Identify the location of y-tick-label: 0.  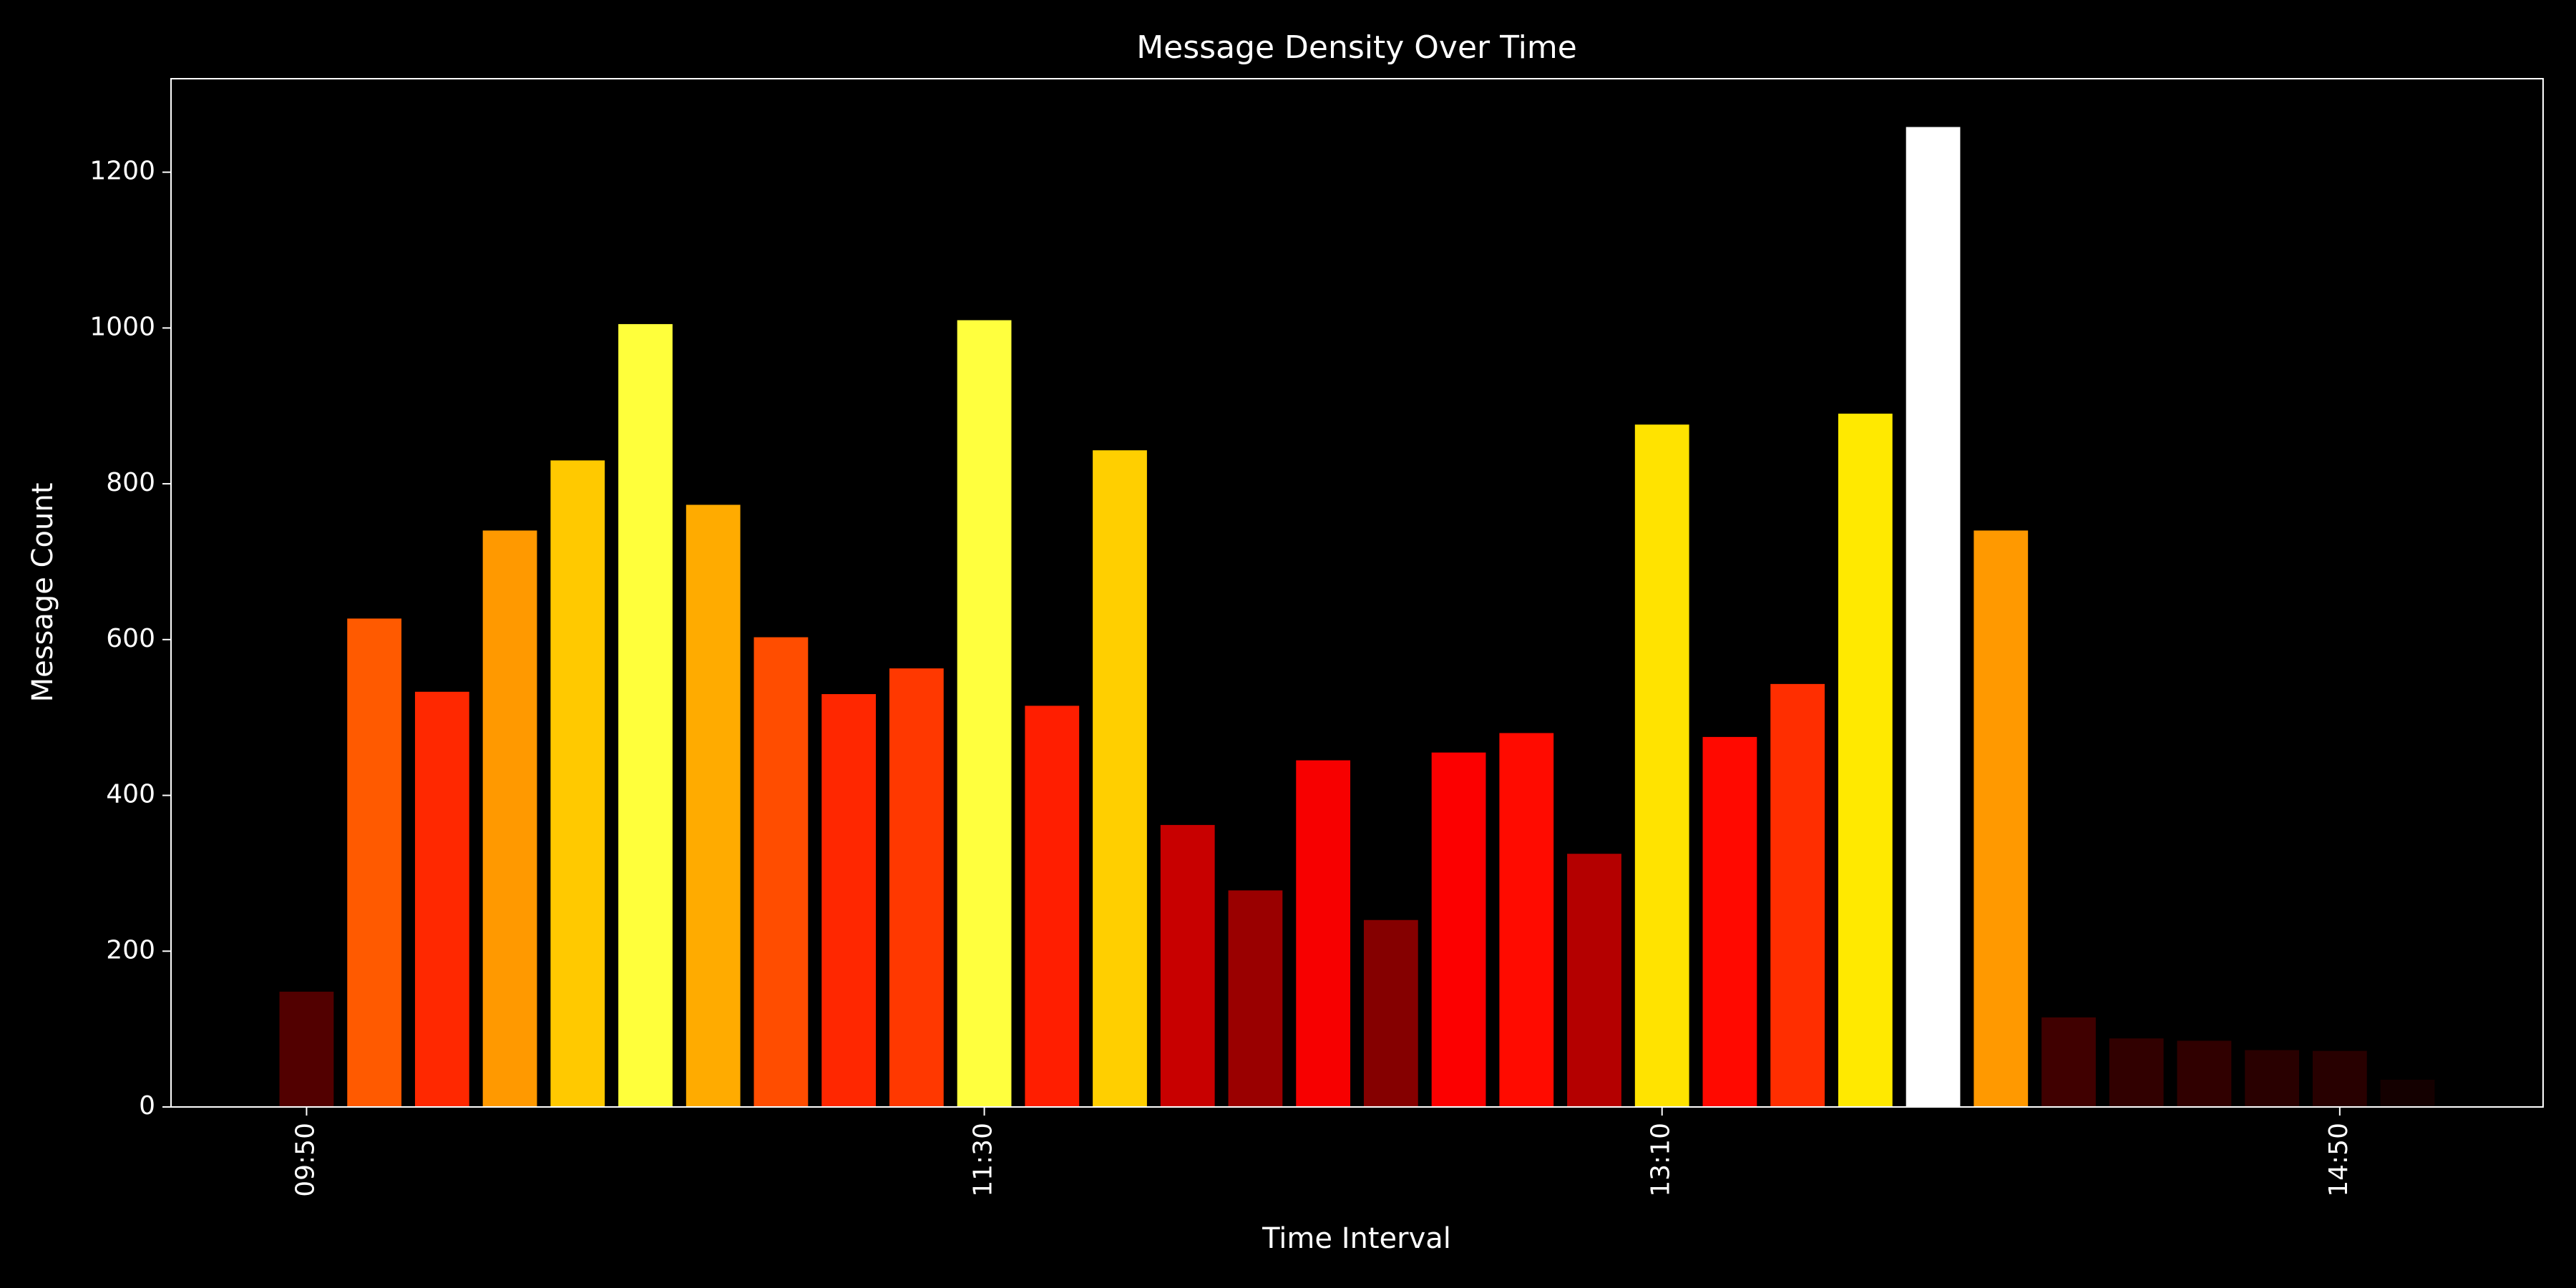
(147, 1106).